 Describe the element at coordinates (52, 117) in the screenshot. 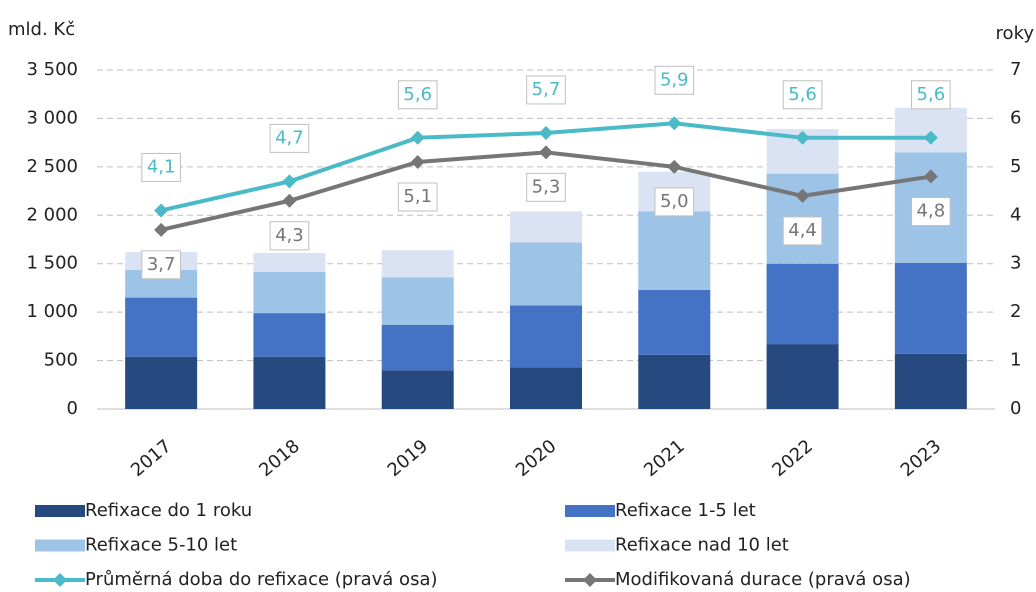

I see `y-tick-label: 3 000` at that location.